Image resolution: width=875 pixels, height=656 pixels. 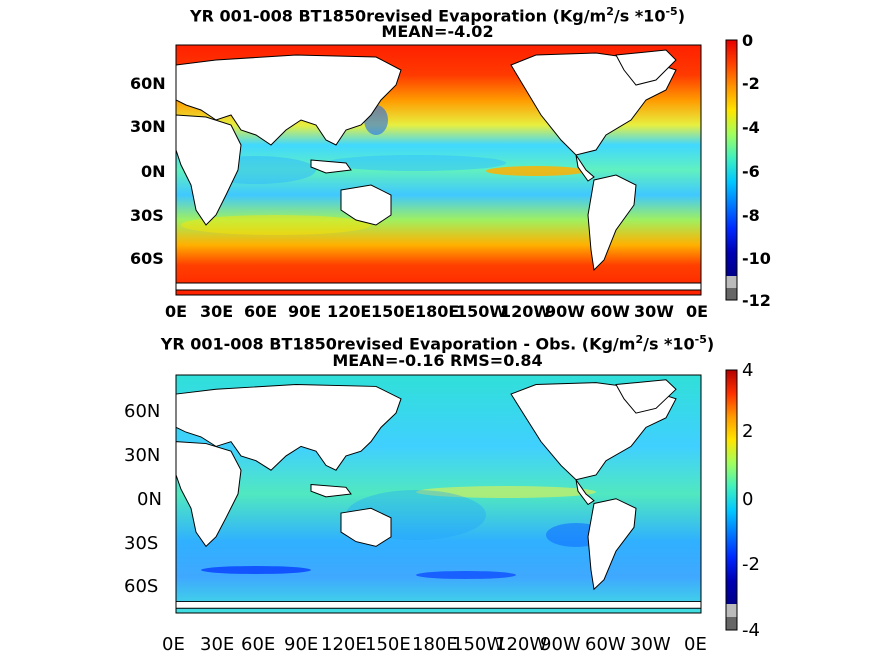 What do you see at coordinates (217, 644) in the screenshot?
I see `panel2-lon-label: 30E` at bounding box center [217, 644].